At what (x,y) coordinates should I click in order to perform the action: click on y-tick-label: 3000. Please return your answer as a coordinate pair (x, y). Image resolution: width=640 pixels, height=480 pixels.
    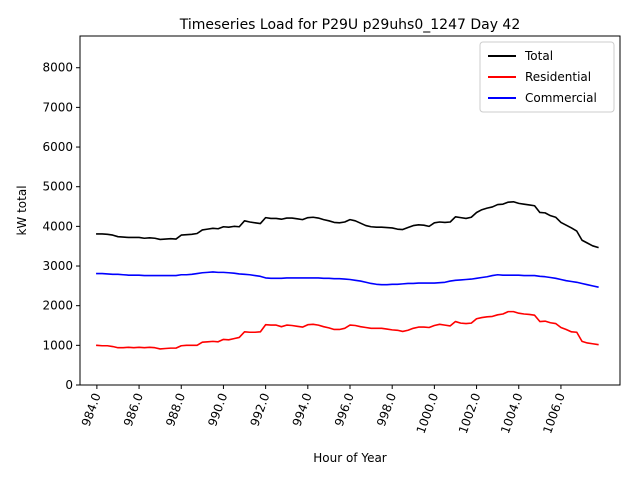
    Looking at the image, I should click on (57, 266).